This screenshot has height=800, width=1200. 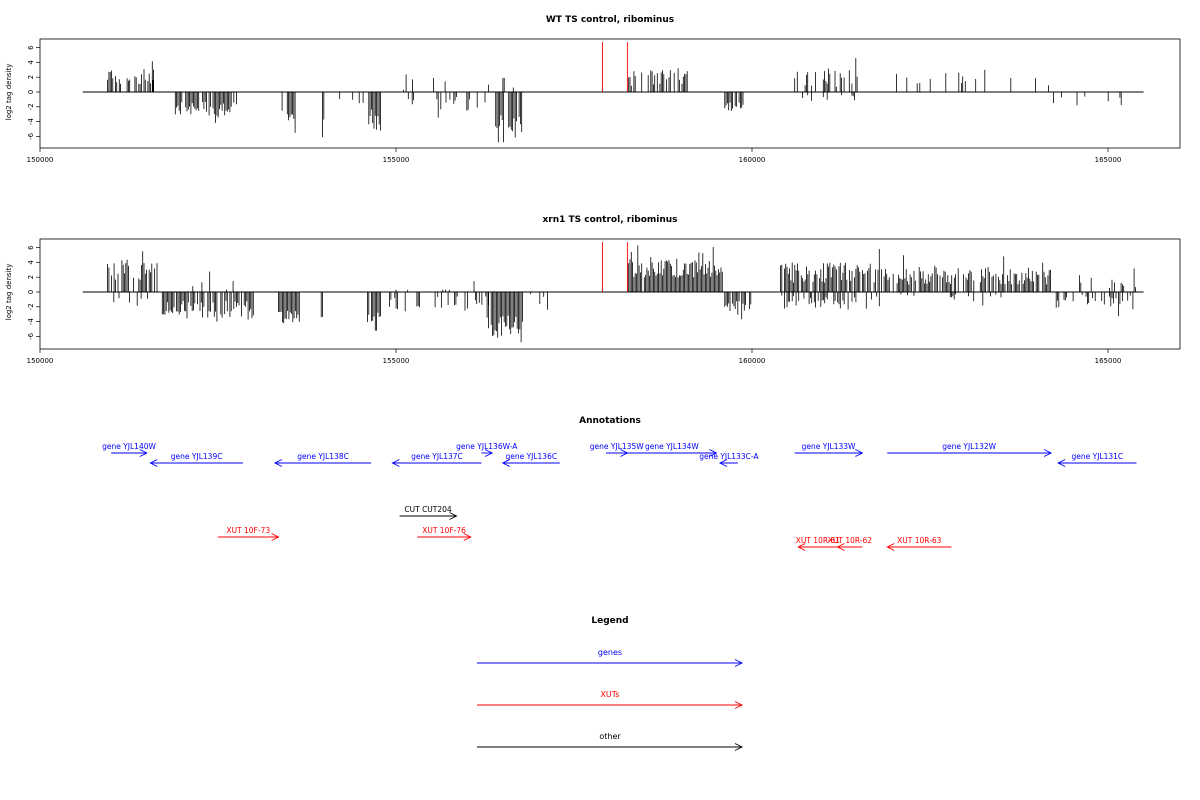 I want to click on annotation-xut: XUT 10R-62, so click(x=850, y=543).